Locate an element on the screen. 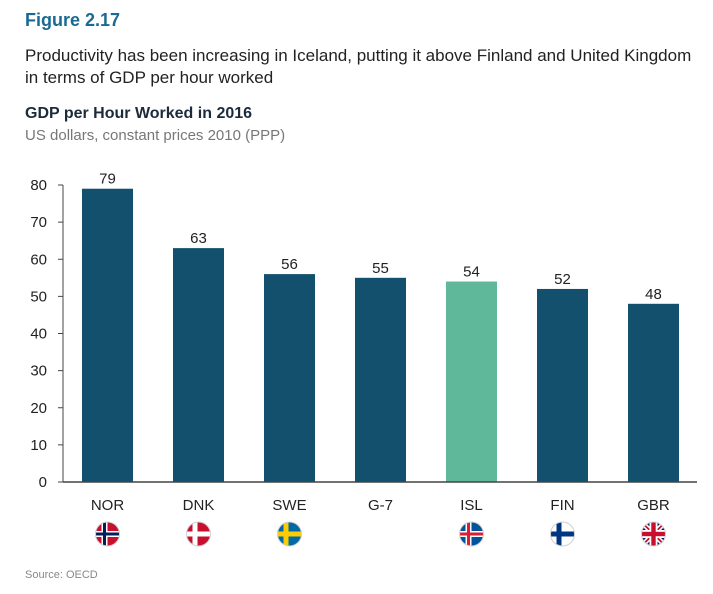  data-label: 48 is located at coordinates (653, 294).